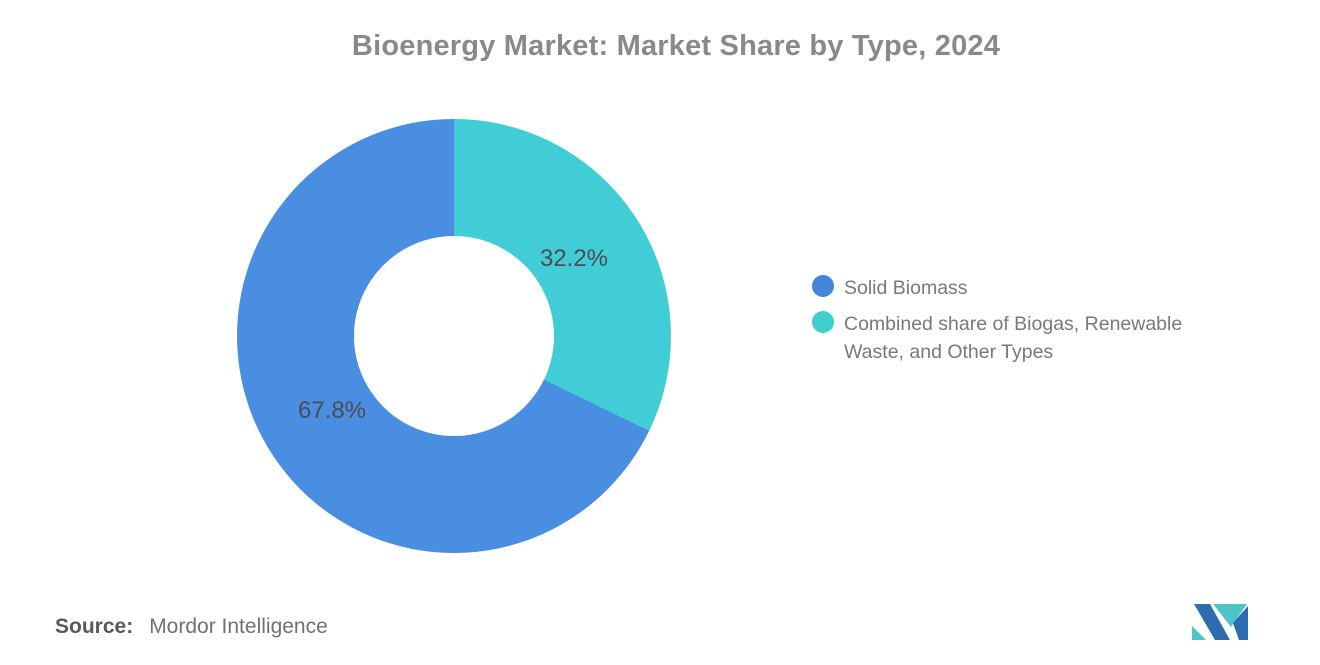 Image resolution: width=1320 pixels, height=665 pixels. Describe the element at coordinates (823, 286) in the screenshot. I see `legend-dot-blue-icon` at that location.